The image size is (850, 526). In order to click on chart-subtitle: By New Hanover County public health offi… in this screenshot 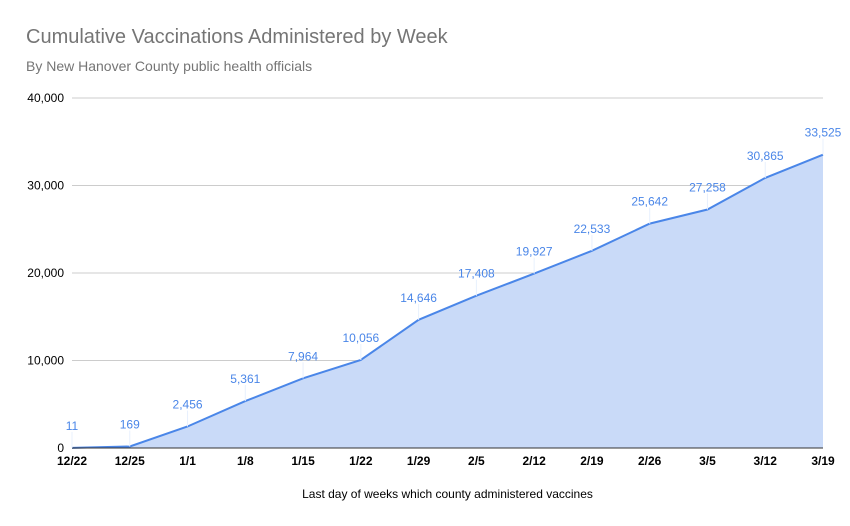, I will do `click(169, 66)`.